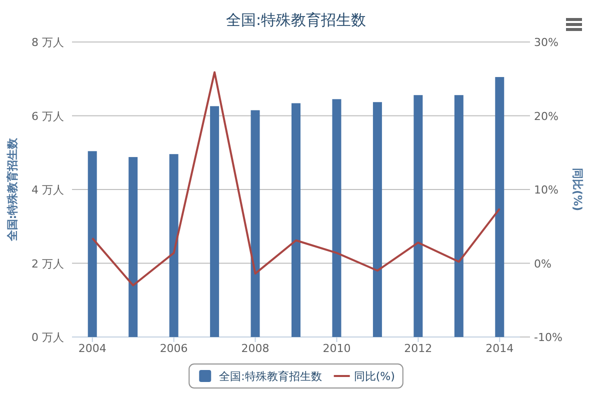 The height and width of the screenshot is (399, 591). Describe the element at coordinates (255, 348) in the screenshot. I see `x-tick-label: 2008` at that location.